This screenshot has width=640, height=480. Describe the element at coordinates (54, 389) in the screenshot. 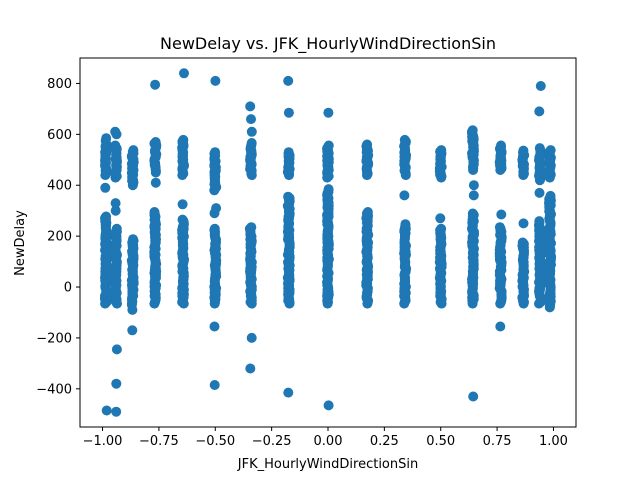

I see `y-tick-label: −400` at that location.